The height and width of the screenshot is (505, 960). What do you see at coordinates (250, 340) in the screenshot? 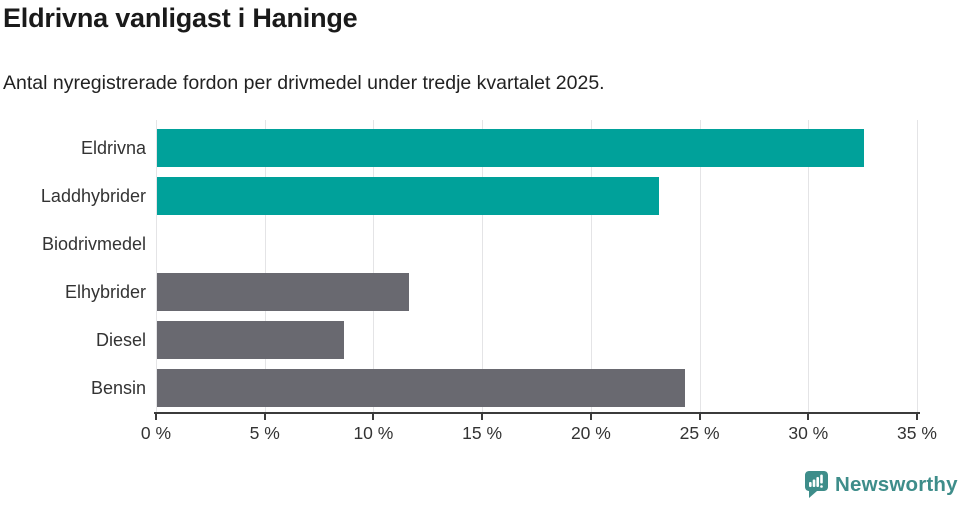
I see `bar-diesel` at bounding box center [250, 340].